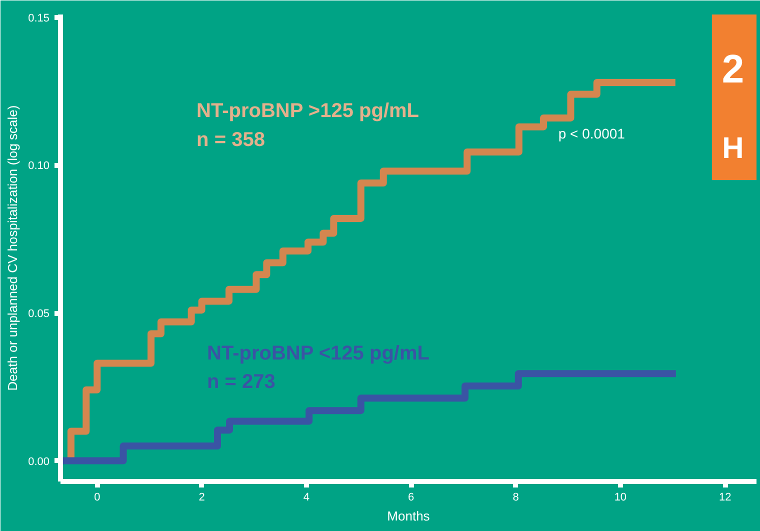 This screenshot has width=760, height=531. Describe the element at coordinates (308, 125) in the screenshot. I see `series-label: NT-proBNP >125 pg/mL n = 358` at that location.